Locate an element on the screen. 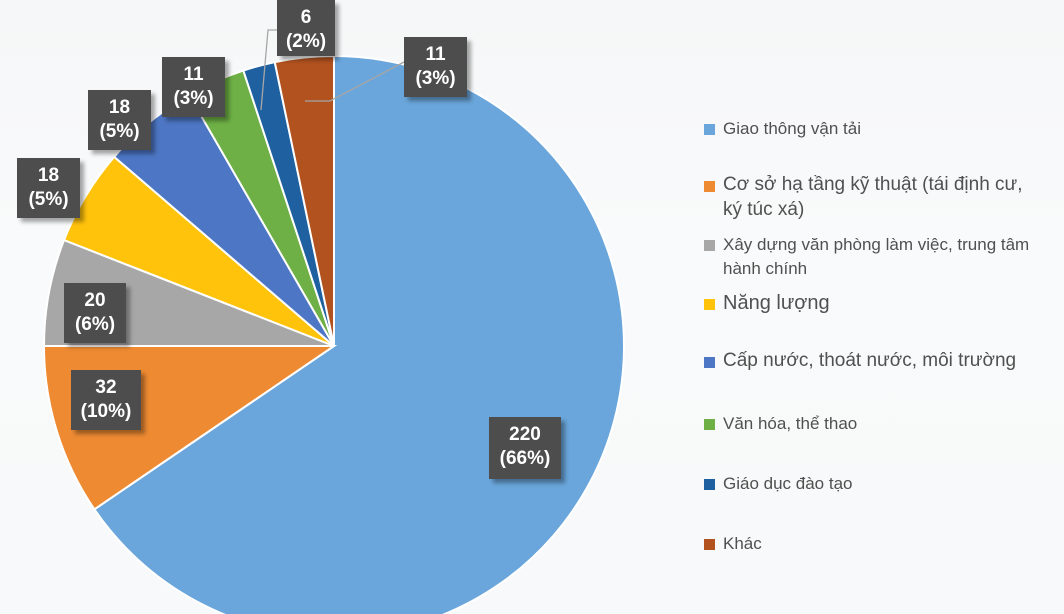 This screenshot has width=1064, height=614. data-label-giao-thong: 220 (66%) is located at coordinates (525, 448).